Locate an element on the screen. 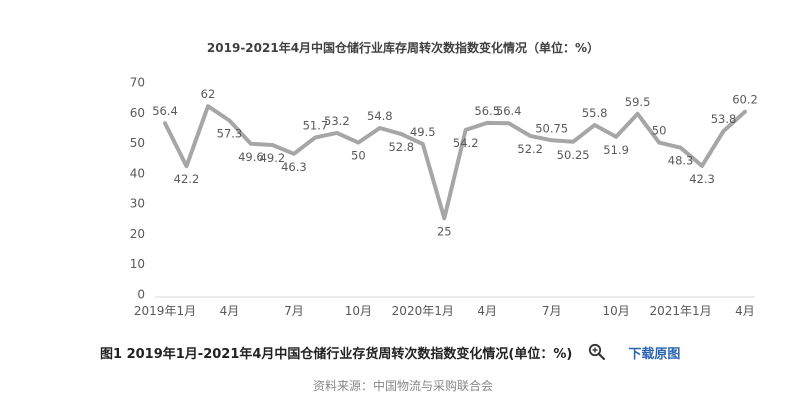 Image resolution: width=806 pixels, height=402 pixels. data-label: 48.3 is located at coordinates (681, 161).